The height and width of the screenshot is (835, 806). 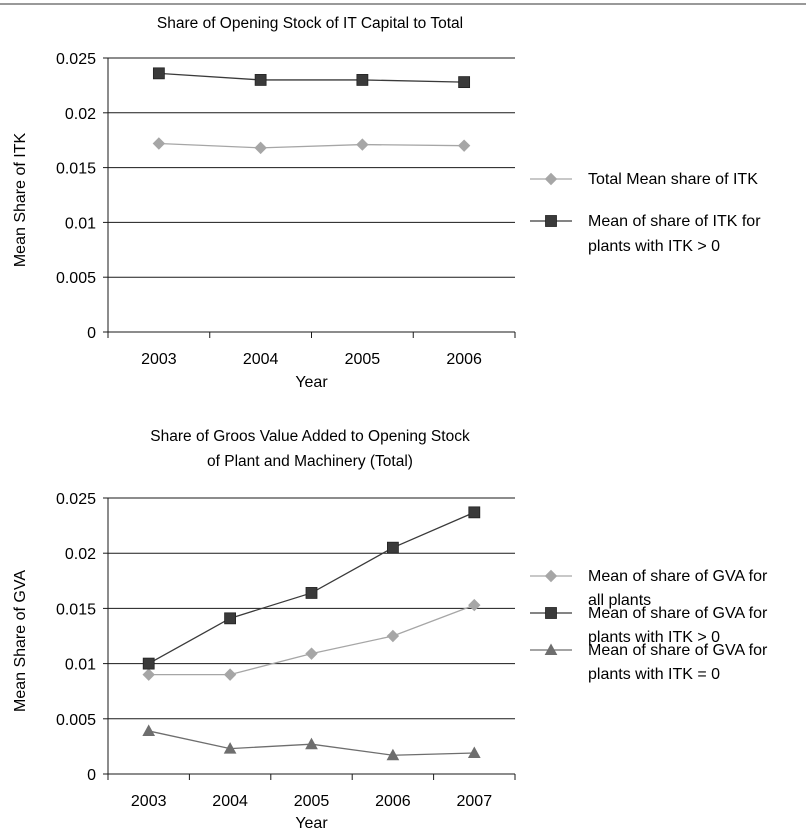 I want to click on chart-2-title-line-2: of Plant and Machinery (Total), so click(x=310, y=461).